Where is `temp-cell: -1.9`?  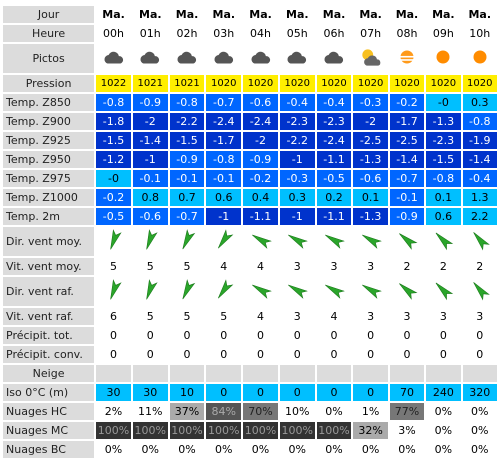
temp-cell: -1.9 is located at coordinates (479, 140).